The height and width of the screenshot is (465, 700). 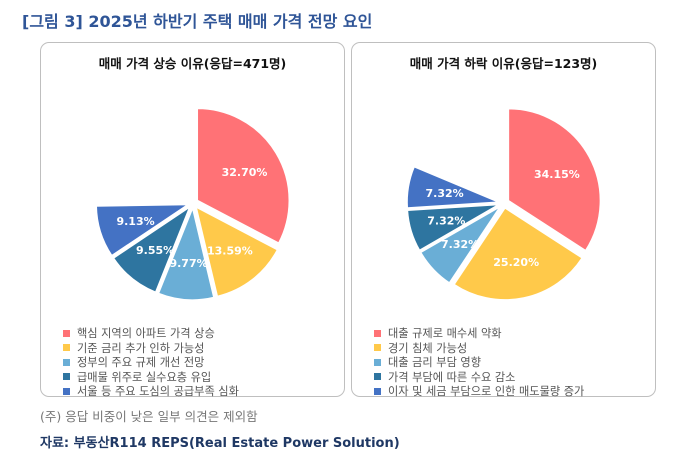 What do you see at coordinates (504, 204) in the screenshot?
I see `pie-chart-fall: 34.15% 25.20% 7.32% 7.32% 7.32%` at bounding box center [504, 204].